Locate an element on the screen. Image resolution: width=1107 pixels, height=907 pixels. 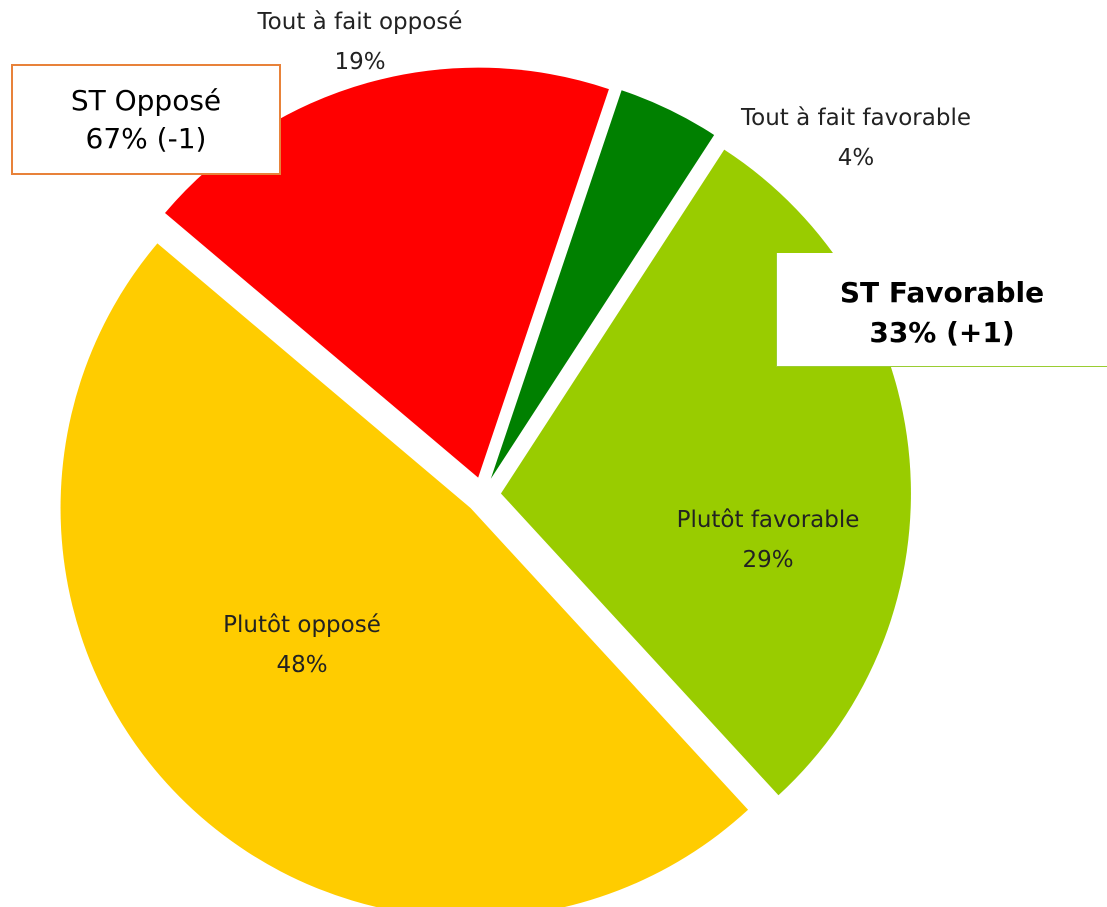
slice-label-3: Tout à fait favorable is located at coordinates (855, 118).